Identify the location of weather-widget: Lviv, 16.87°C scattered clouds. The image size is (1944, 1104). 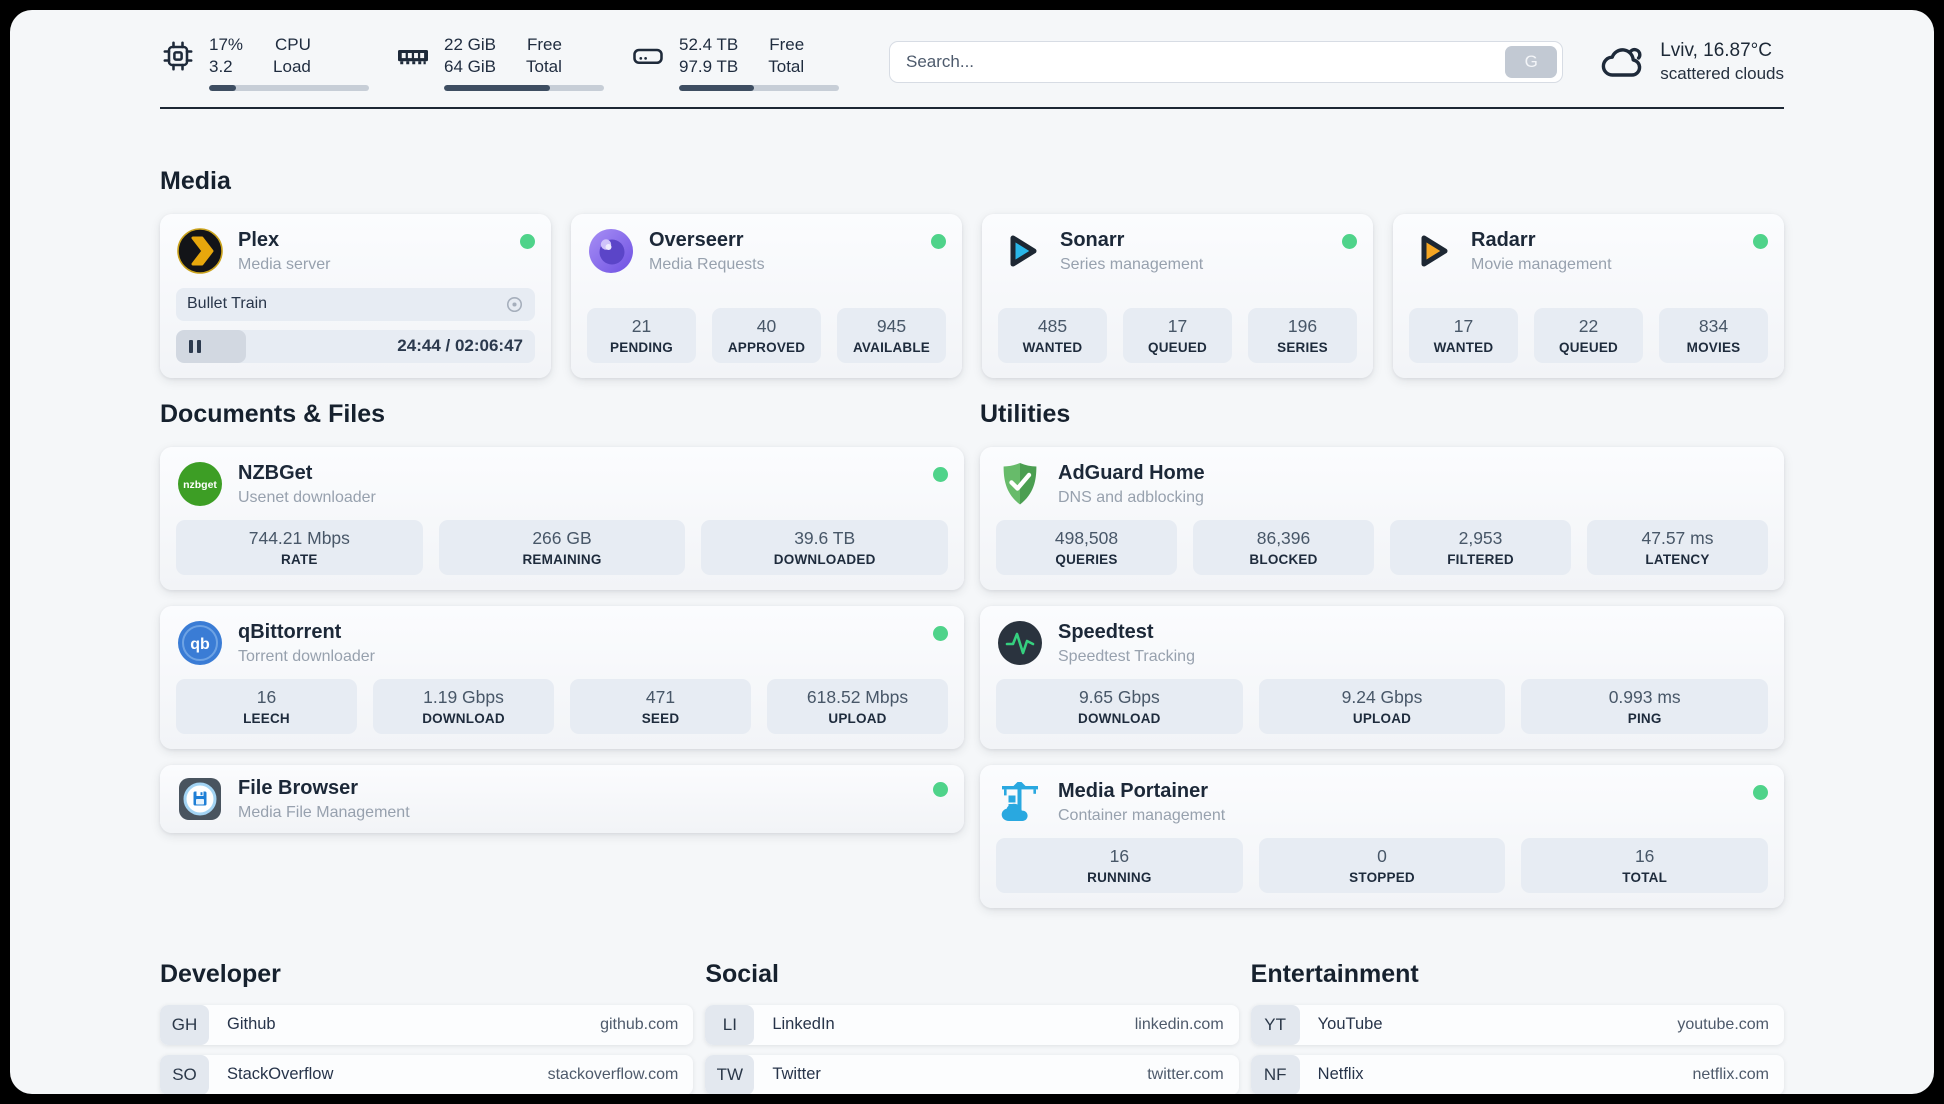
(1691, 62).